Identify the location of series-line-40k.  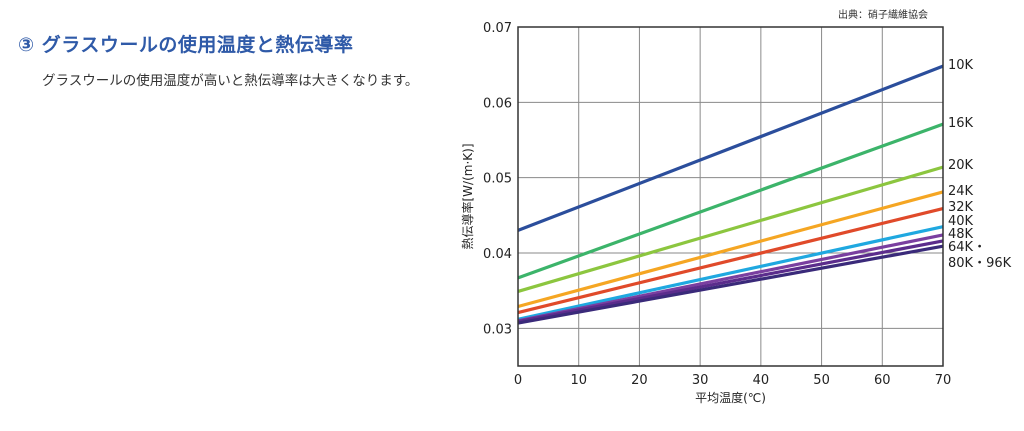
(730, 273).